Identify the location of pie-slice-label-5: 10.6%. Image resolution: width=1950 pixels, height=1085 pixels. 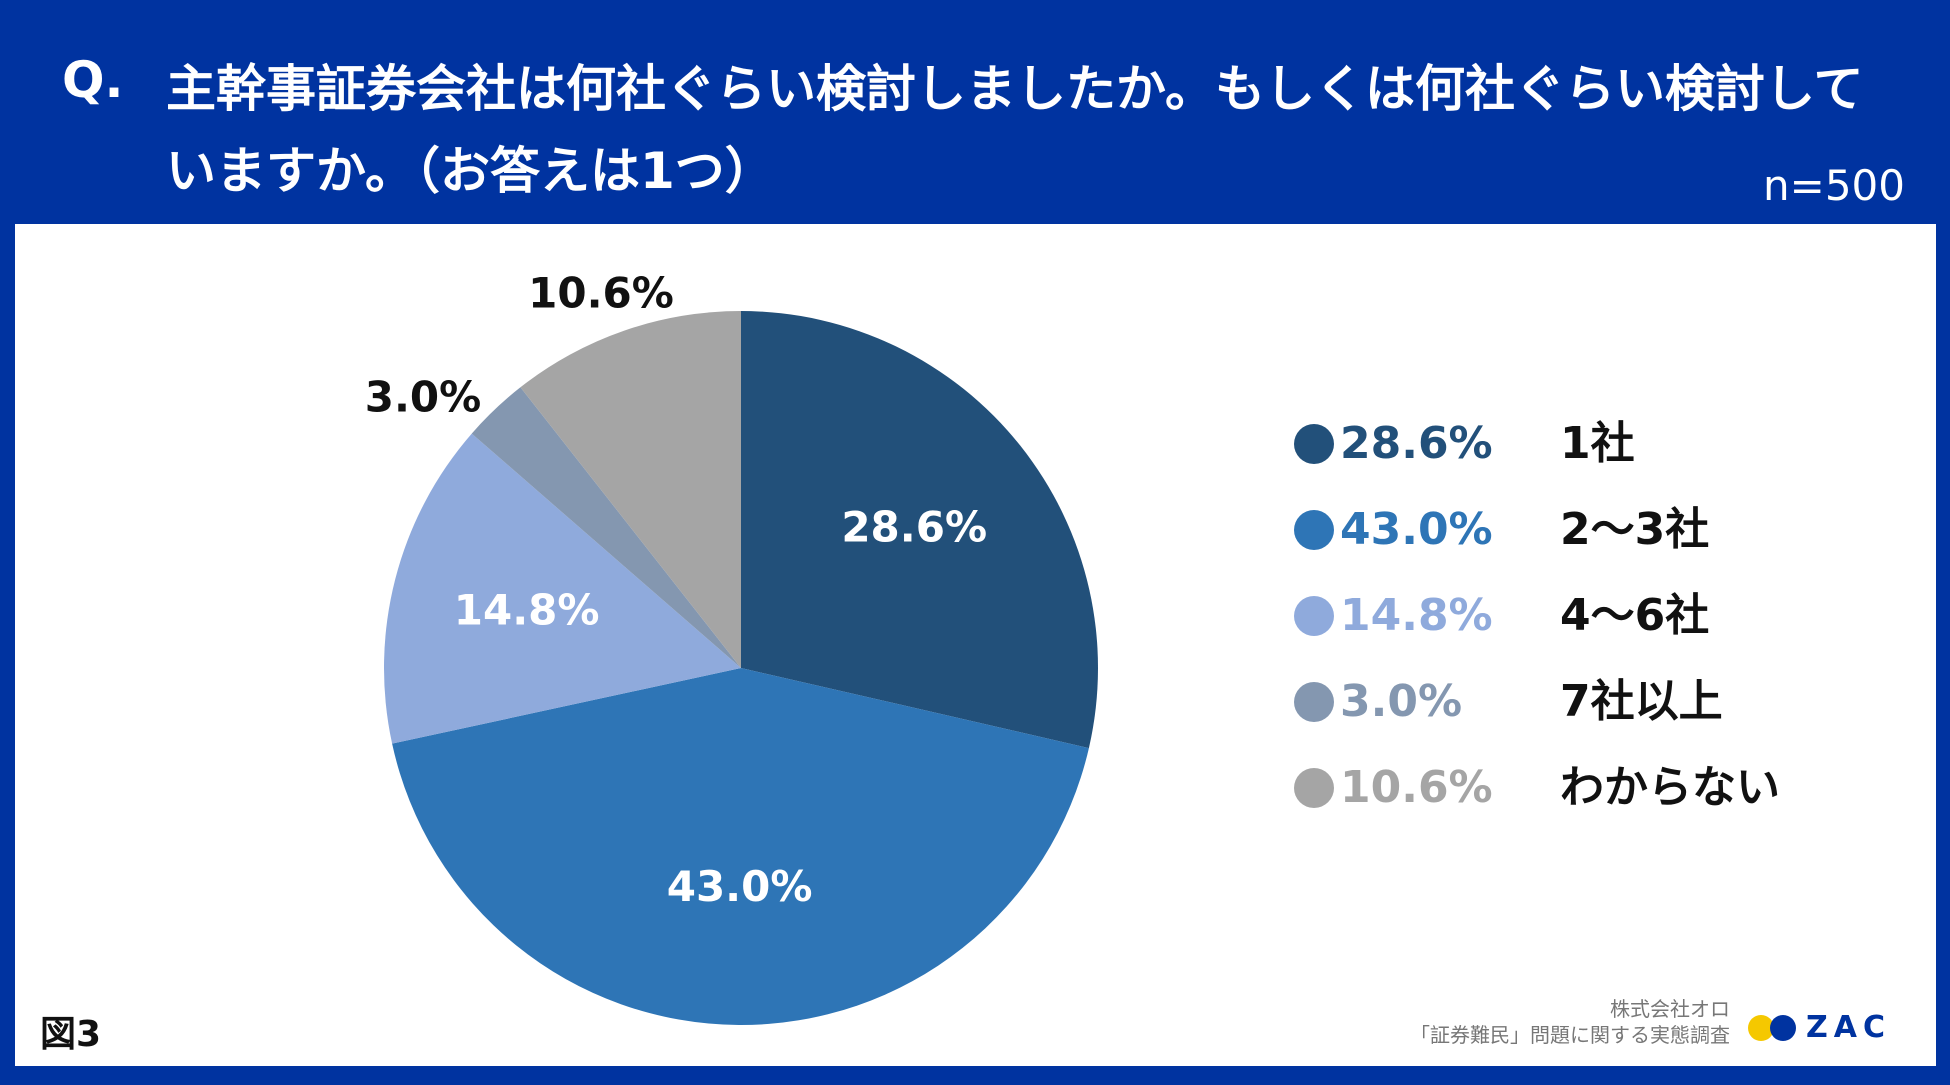
(601, 293).